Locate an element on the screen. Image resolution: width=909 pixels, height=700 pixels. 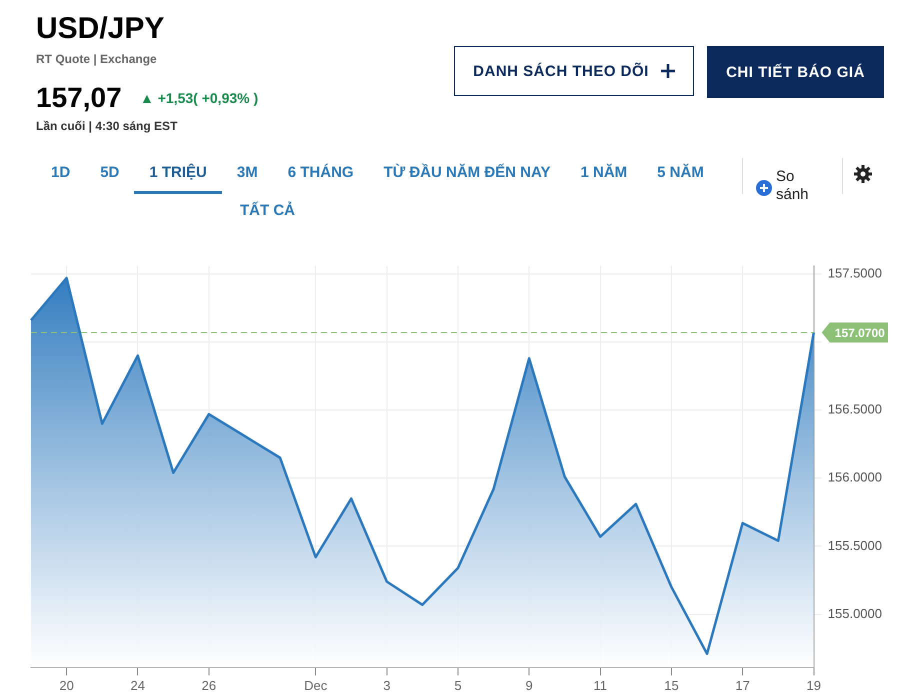
text: DANH SÁCH THEO DÕI is located at coordinates (561, 71).